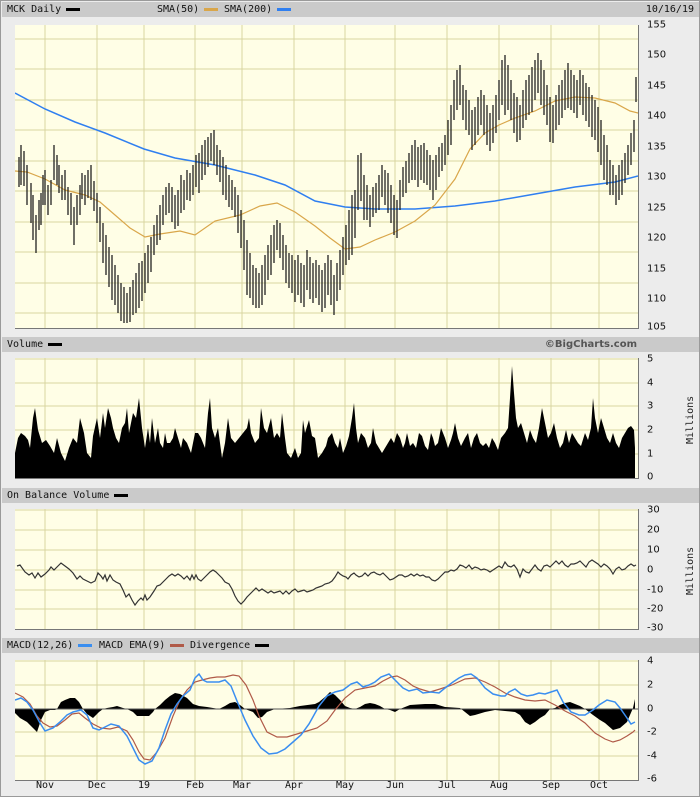 Image resolution: width=700 pixels, height=797 pixels. Describe the element at coordinates (653, 550) in the screenshot. I see `obv-tick: 10` at that location.